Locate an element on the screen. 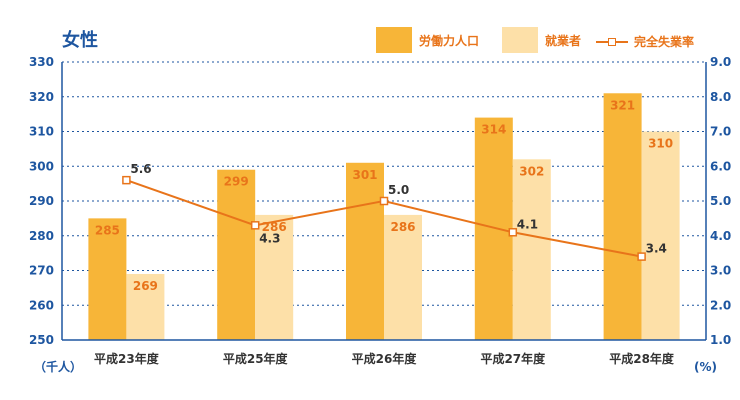 The width and height of the screenshot is (740, 400). x-tick-label: 平成25年度 is located at coordinates (256, 358).